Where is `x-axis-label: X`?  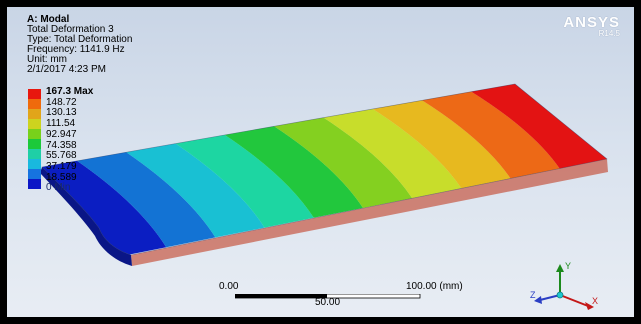 x-axis-label: X is located at coordinates (595, 301).